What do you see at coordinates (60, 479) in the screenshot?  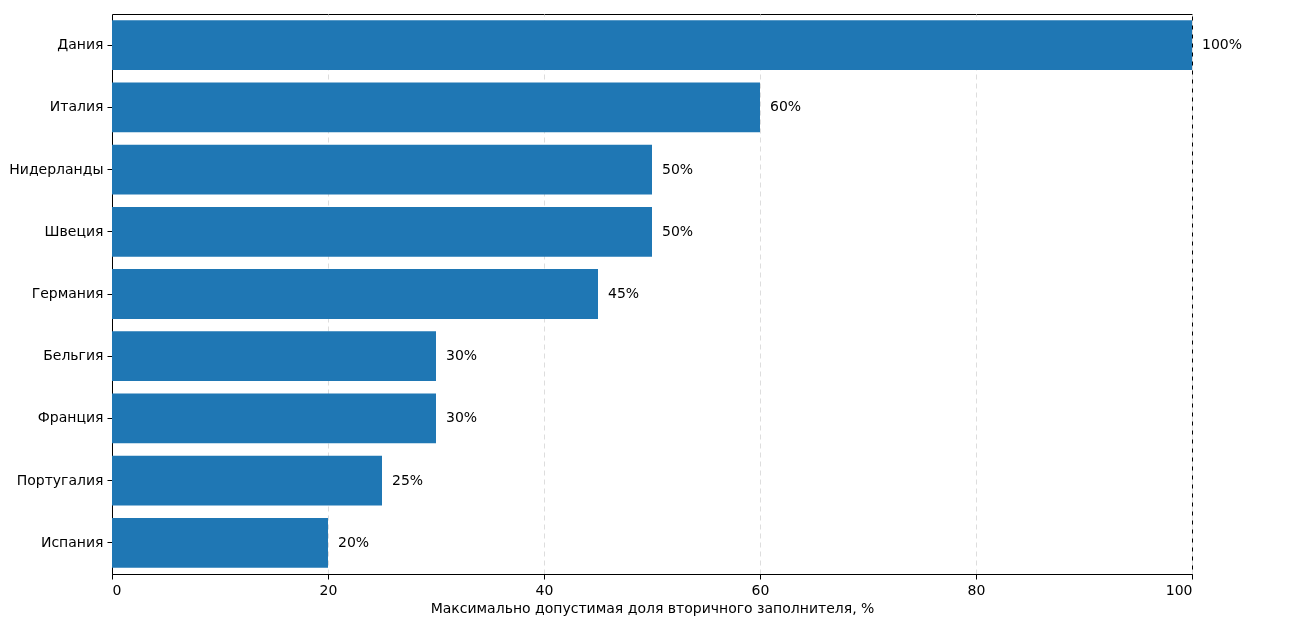 I see `y-tick-label: Португалия` at bounding box center [60, 479].